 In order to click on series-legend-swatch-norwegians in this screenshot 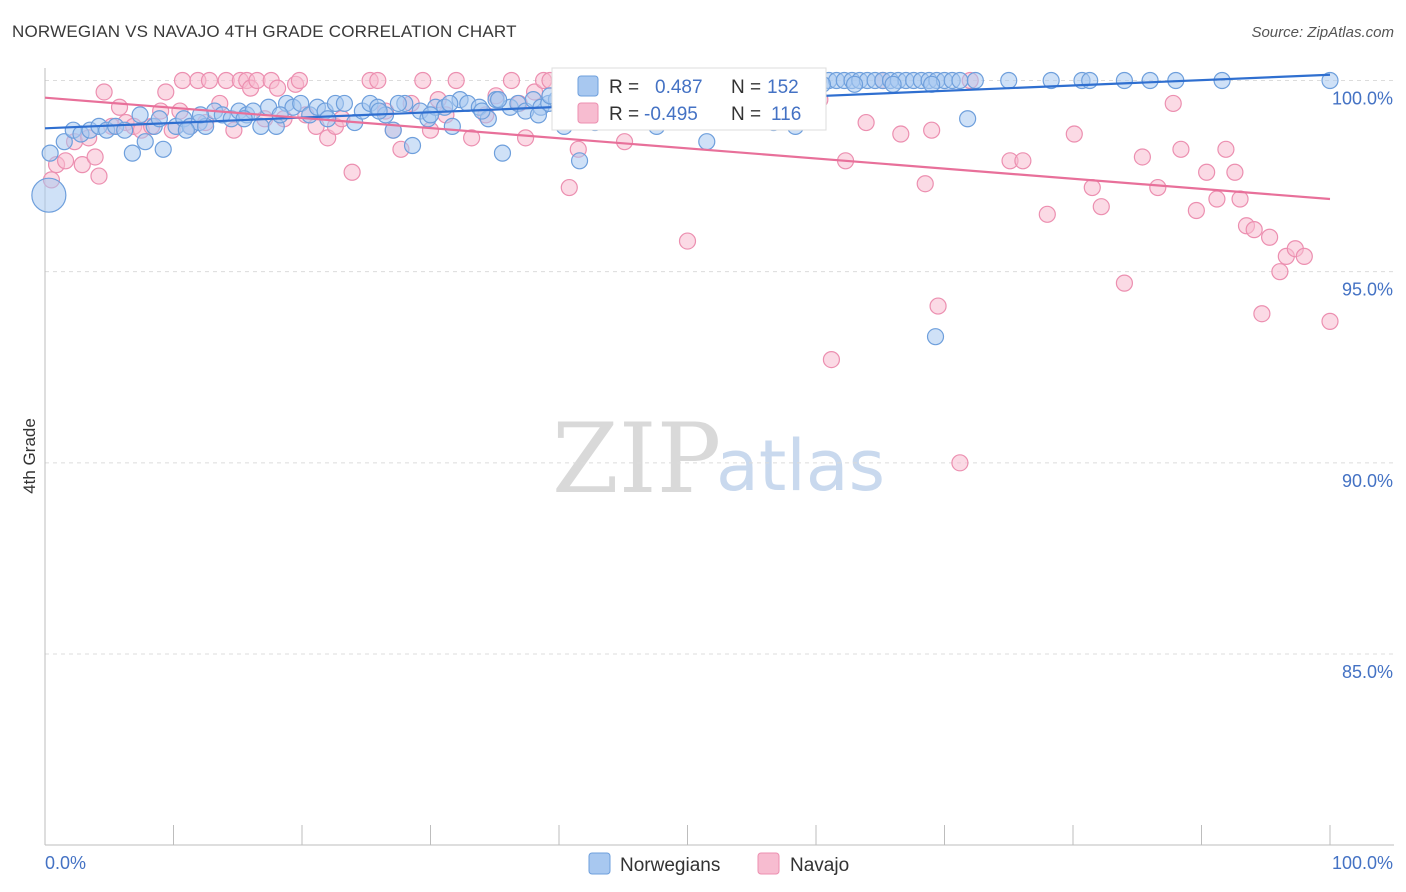, I will do `click(599, 863)`.